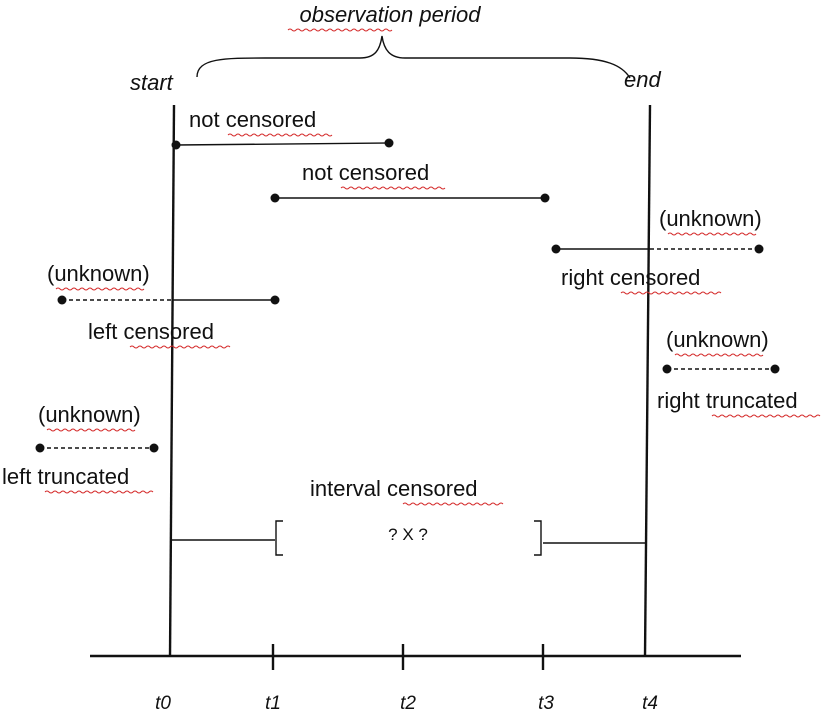 The height and width of the screenshot is (723, 830). What do you see at coordinates (710, 218) in the screenshot?
I see `unknown-note-right-censored: (unknown)` at bounding box center [710, 218].